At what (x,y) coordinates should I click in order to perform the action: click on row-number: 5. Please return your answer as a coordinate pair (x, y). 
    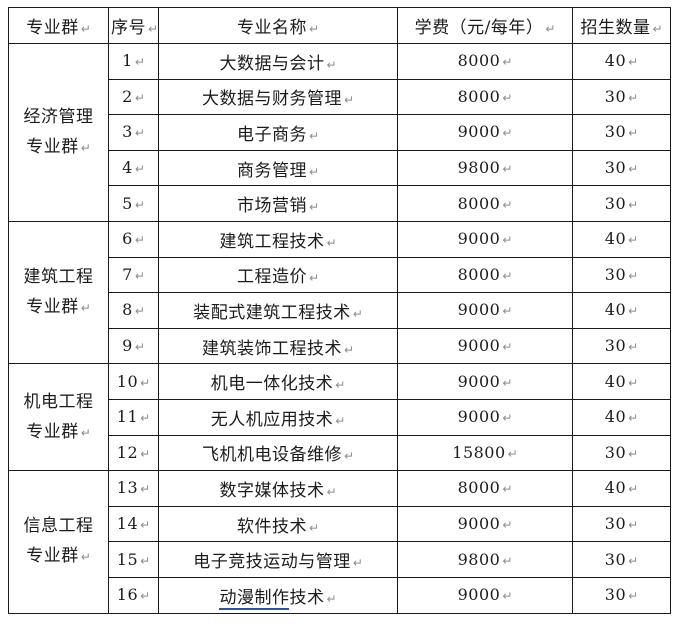
    Looking at the image, I should click on (127, 203).